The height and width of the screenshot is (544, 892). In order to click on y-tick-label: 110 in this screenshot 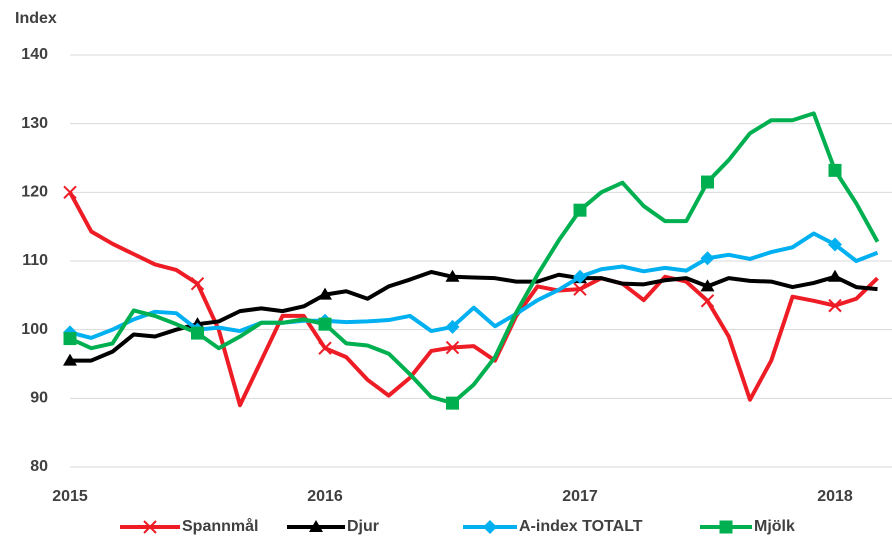, I will do `click(35, 260)`.